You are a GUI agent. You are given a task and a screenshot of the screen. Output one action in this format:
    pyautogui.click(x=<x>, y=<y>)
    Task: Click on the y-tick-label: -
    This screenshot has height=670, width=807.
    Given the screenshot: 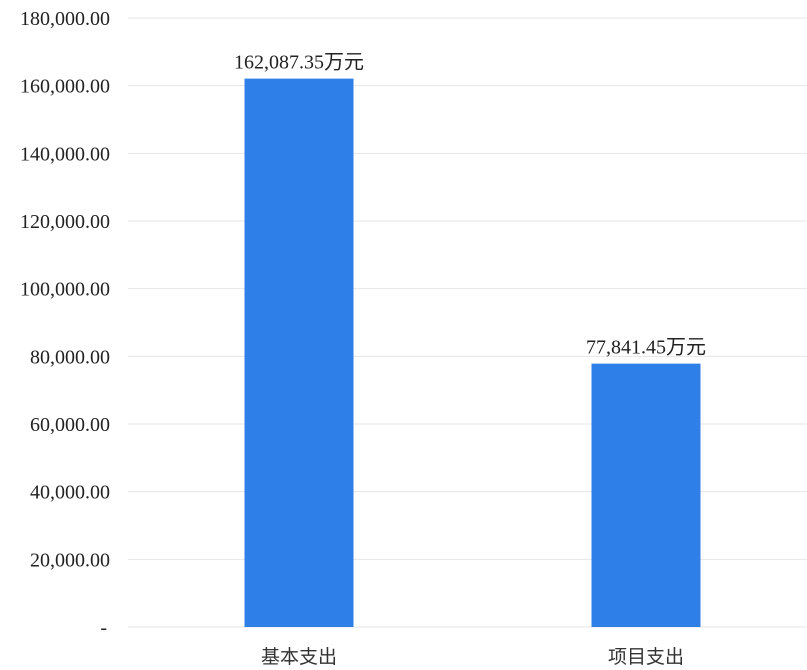 What is the action you would take?
    pyautogui.click(x=103, y=628)
    